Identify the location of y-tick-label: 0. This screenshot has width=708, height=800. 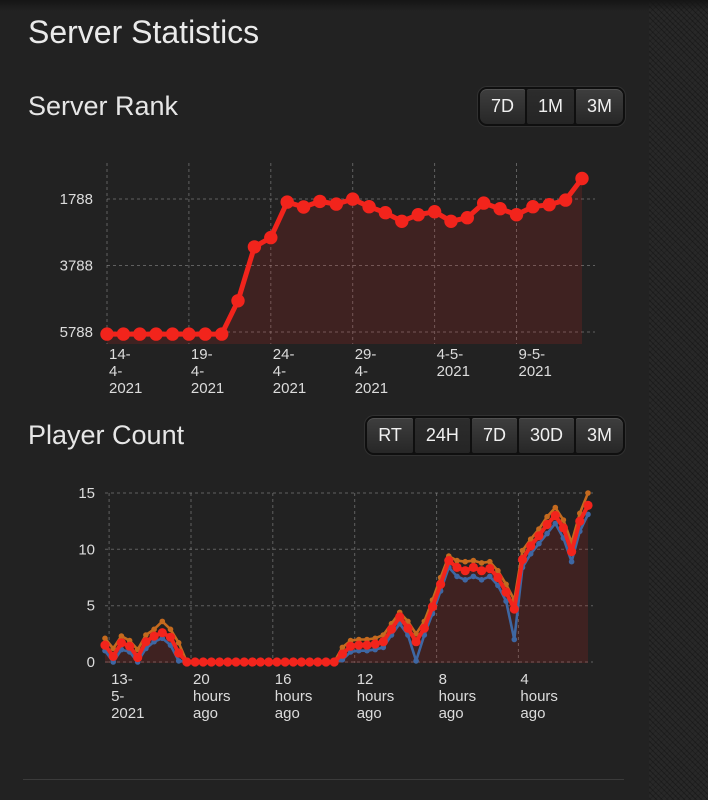
(91, 662).